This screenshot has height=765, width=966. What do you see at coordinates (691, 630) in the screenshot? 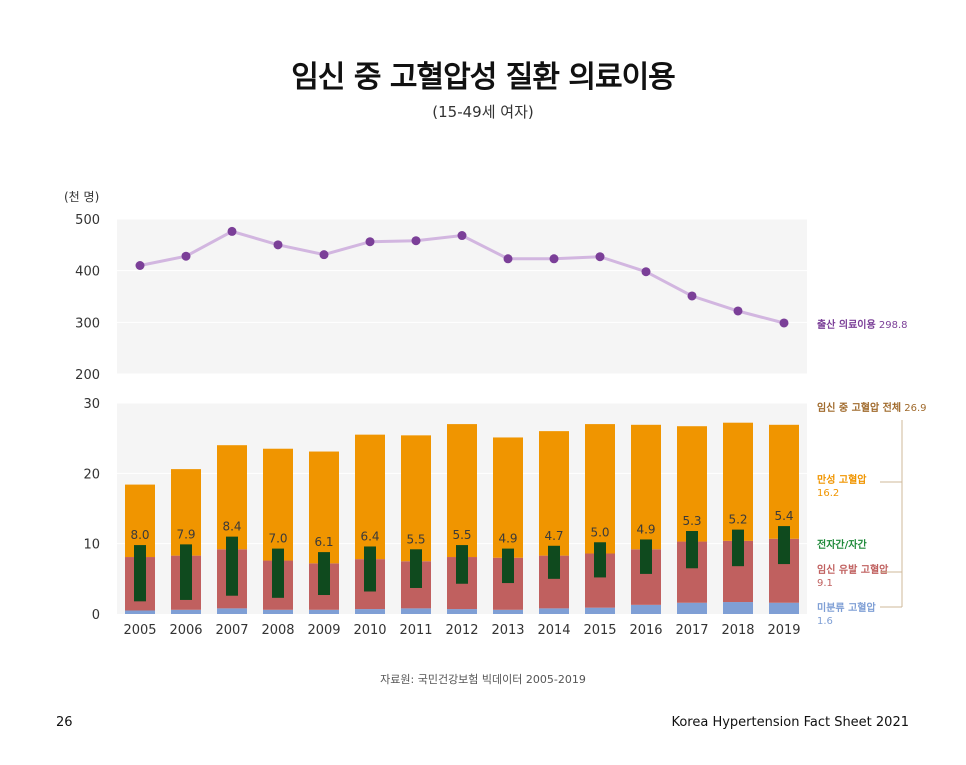
I see `x-tick-label: 2017` at bounding box center [691, 630].